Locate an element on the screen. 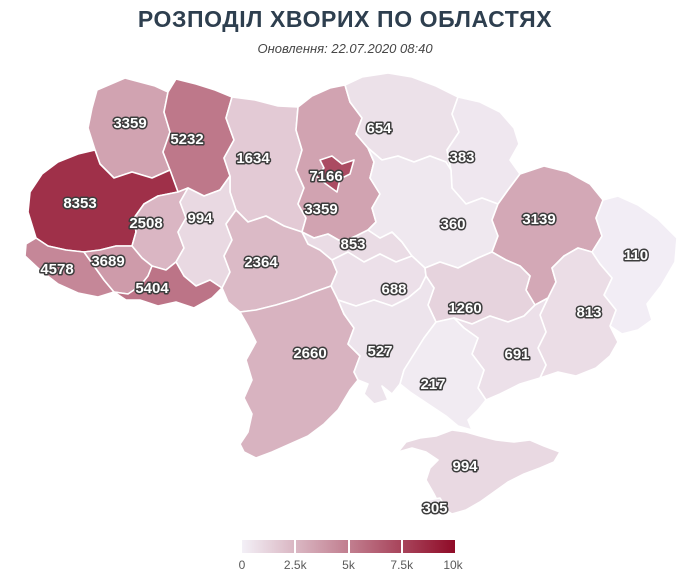 The image size is (690, 579). region-sevastopol is located at coordinates (437, 507).